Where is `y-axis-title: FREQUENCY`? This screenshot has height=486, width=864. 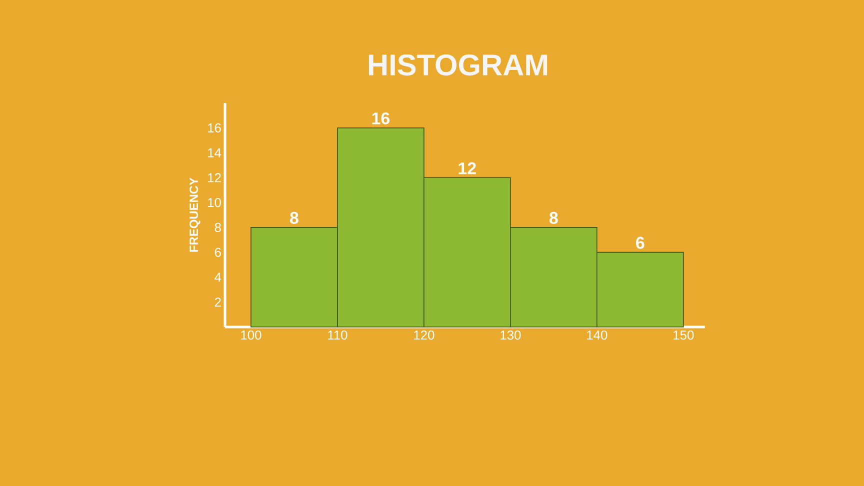
y-axis-title: FREQUENCY is located at coordinates (195, 215).